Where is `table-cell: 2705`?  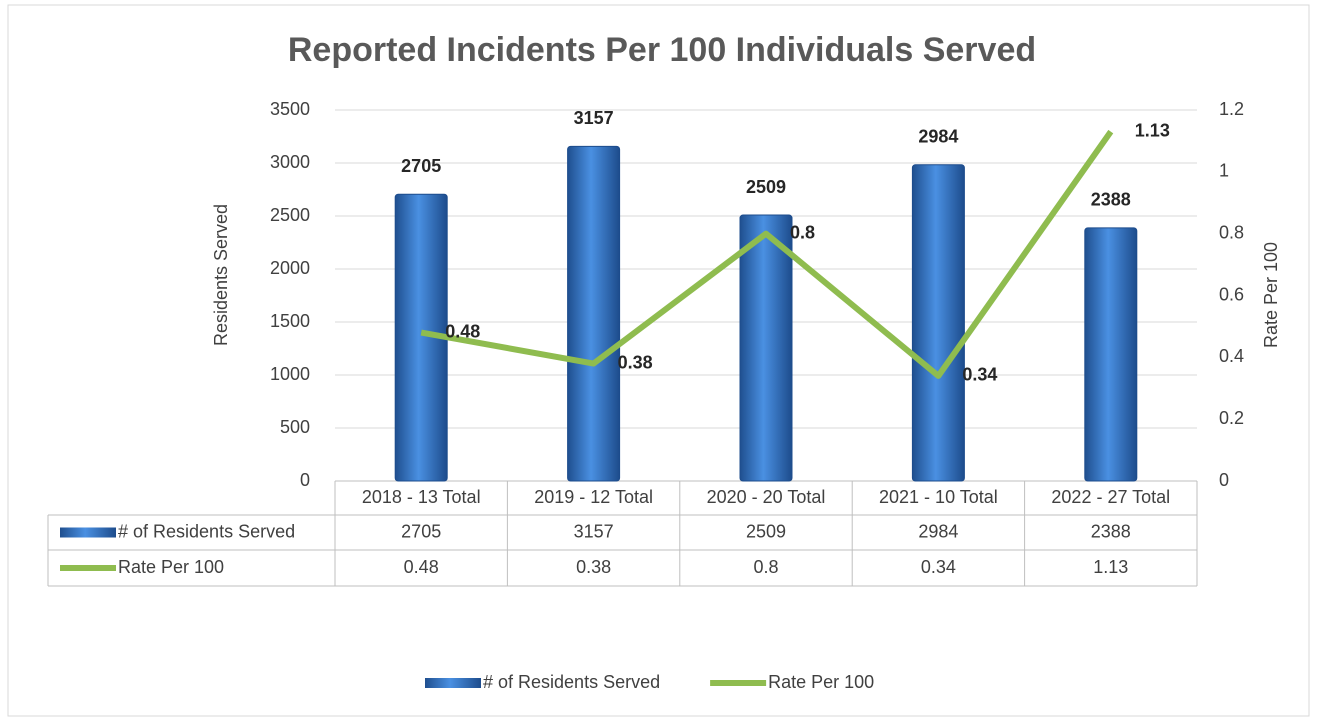 table-cell: 2705 is located at coordinates (421, 531).